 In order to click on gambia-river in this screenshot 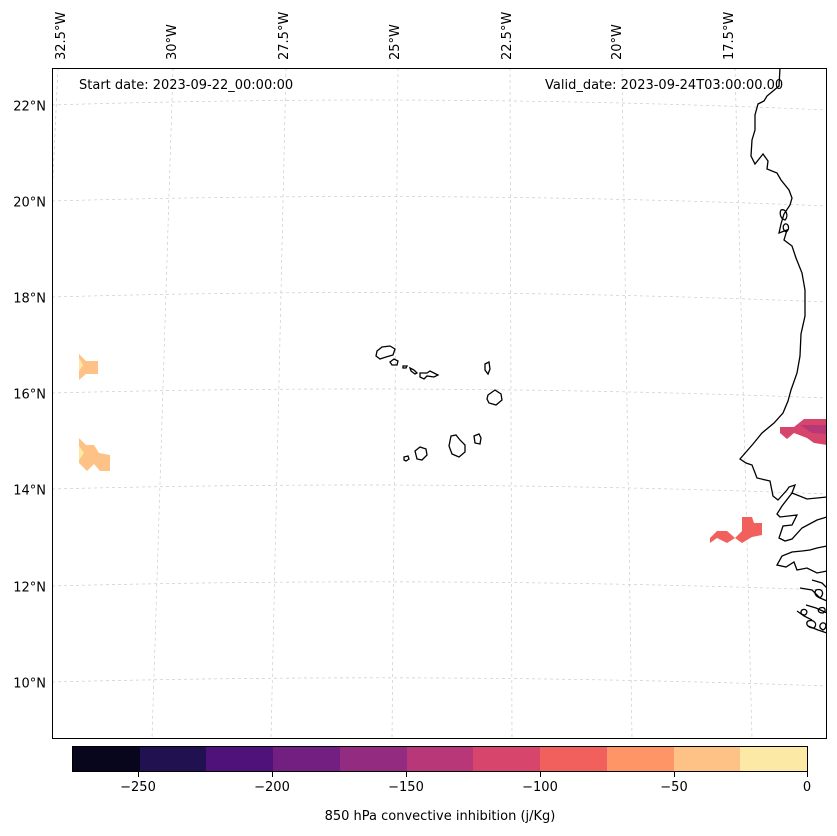, I will do `click(809, 496)`.